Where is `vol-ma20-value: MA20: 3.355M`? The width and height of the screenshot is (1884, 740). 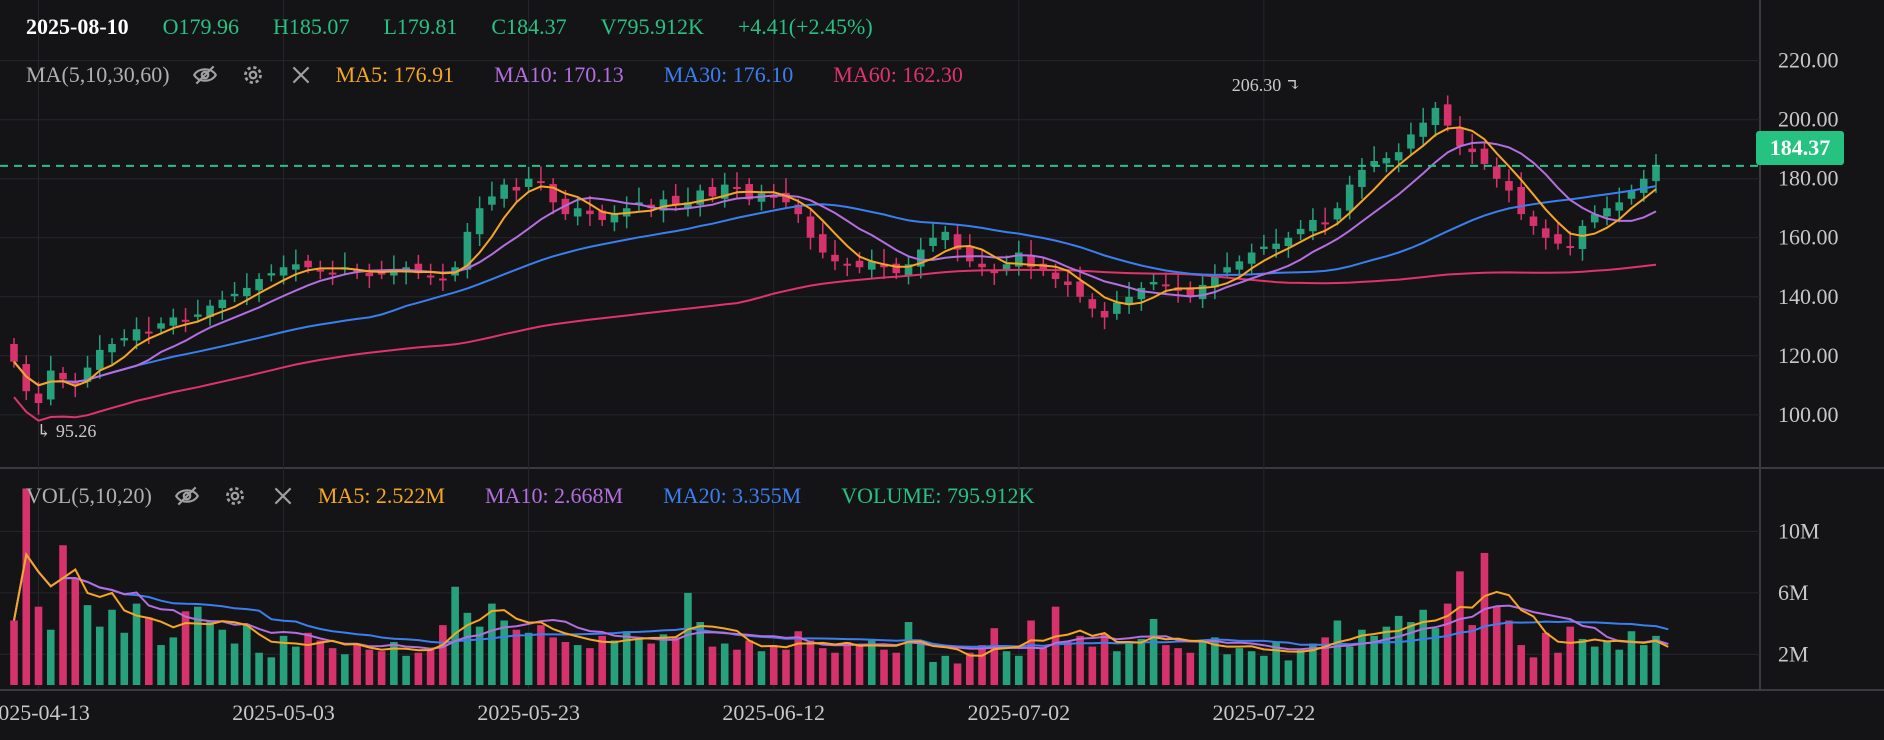 vol-ma20-value: MA20: 3.355M is located at coordinates (732, 495).